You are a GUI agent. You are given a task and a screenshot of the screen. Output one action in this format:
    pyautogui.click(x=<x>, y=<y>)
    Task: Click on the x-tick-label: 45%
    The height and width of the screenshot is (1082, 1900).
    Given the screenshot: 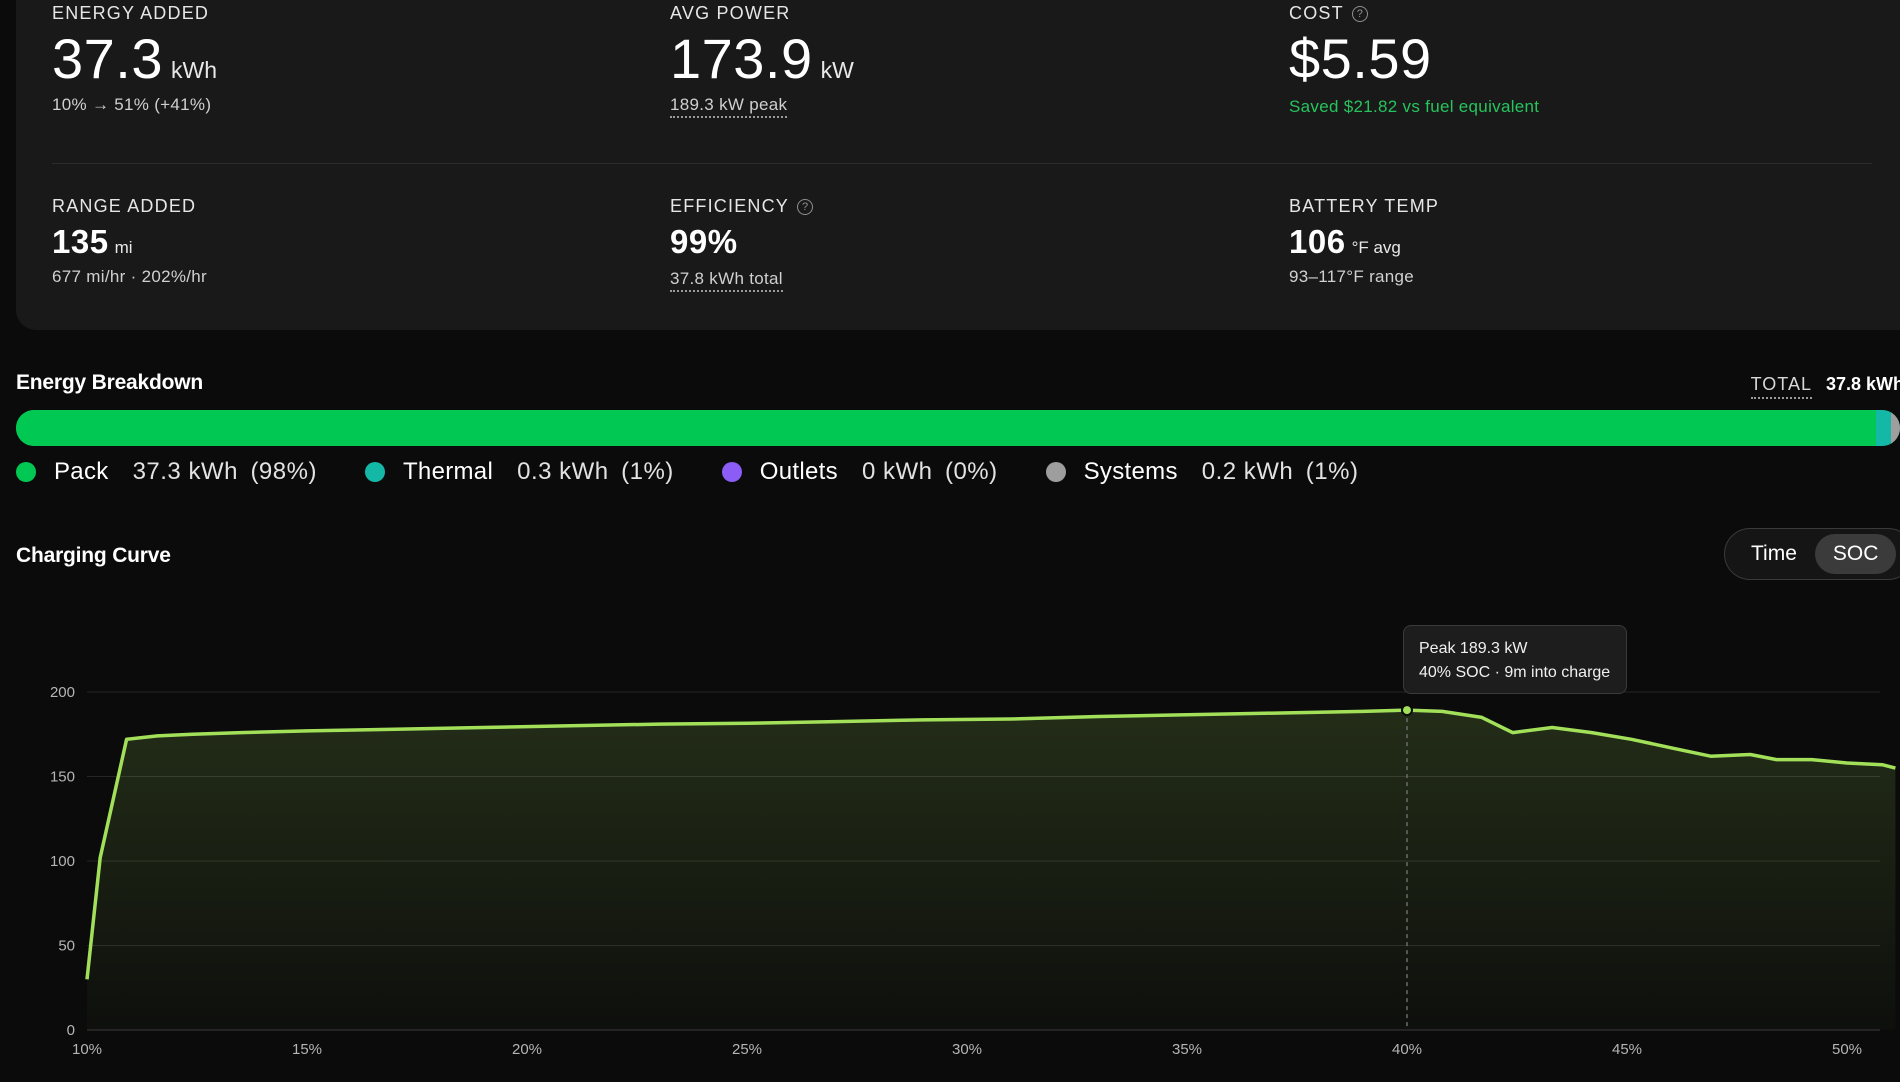 What is the action you would take?
    pyautogui.click(x=1627, y=1049)
    